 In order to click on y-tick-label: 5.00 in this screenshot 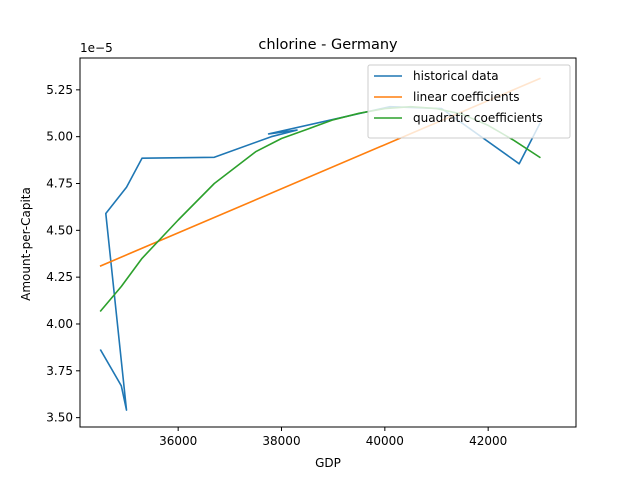, I will do `click(59, 137)`.